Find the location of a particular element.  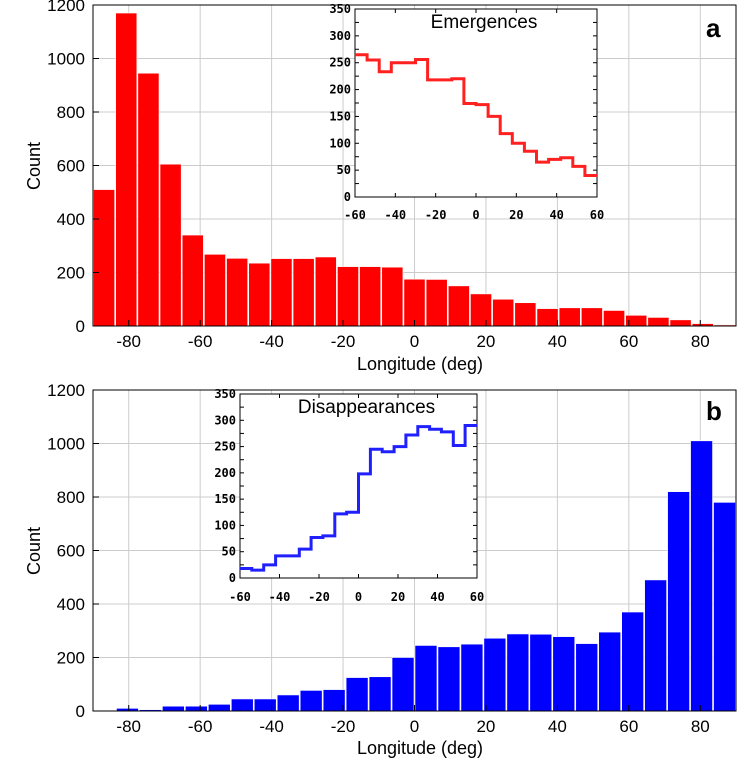

inset-x-tick-label: 20 is located at coordinates (398, 597).